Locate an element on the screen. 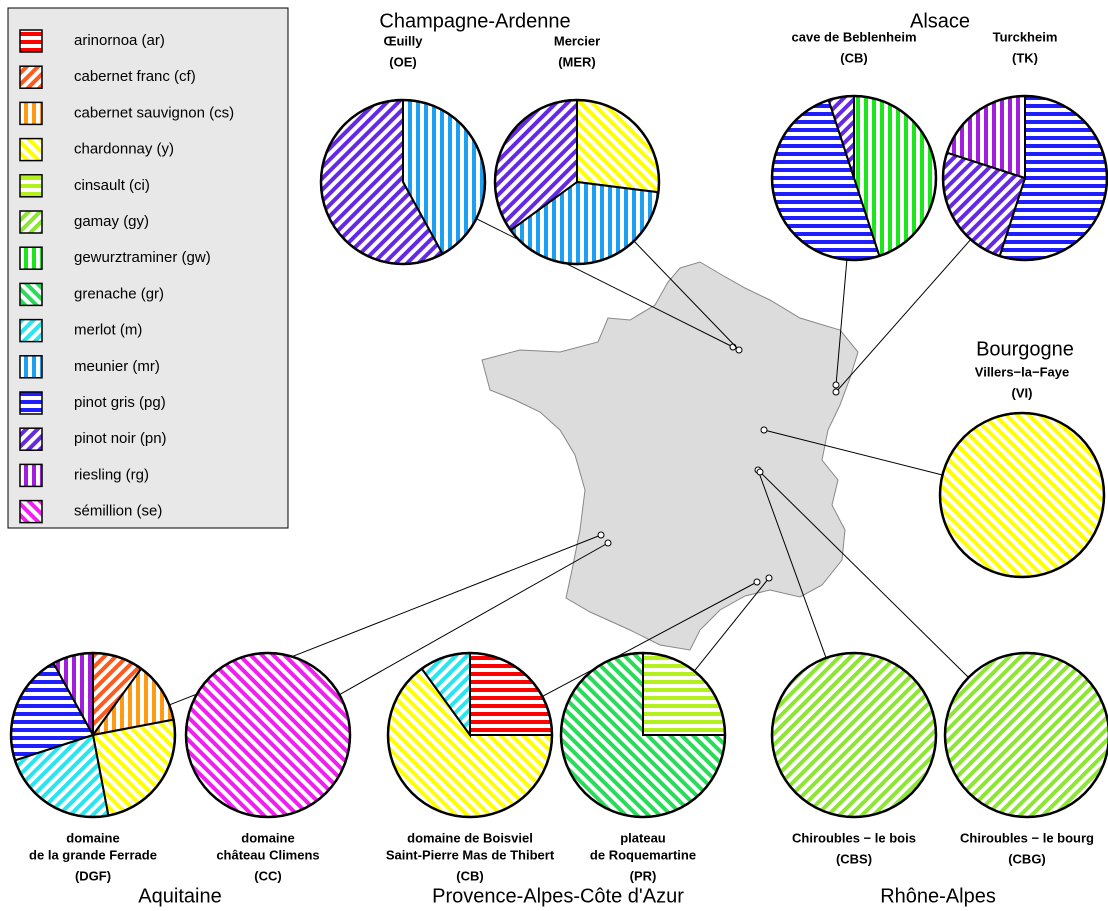 Image resolution: width=1108 pixels, height=911 pixels. legend-label: meunier (mr) is located at coordinates (117, 366).